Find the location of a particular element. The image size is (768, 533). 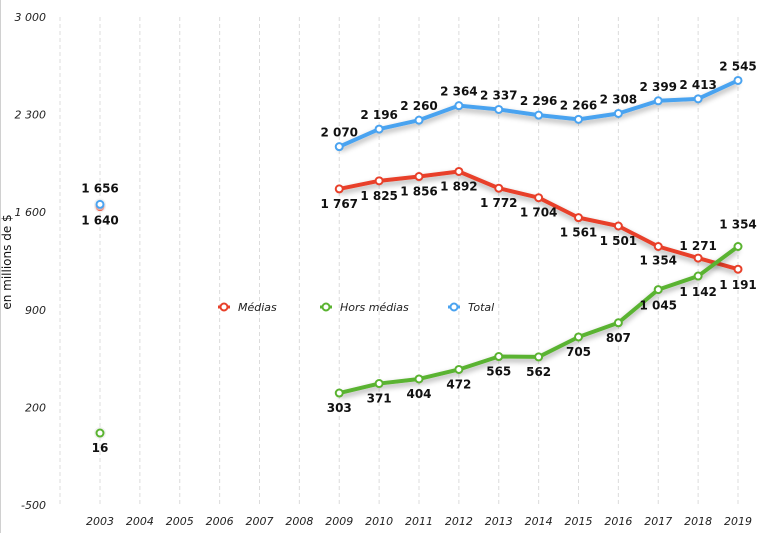

data-label: 705 is located at coordinates (578, 352).